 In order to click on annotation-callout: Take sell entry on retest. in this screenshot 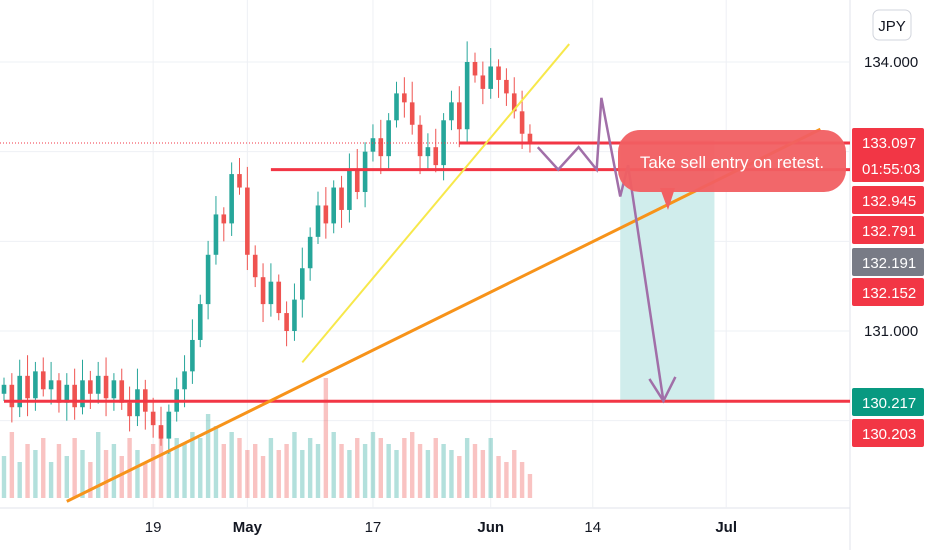, I will do `click(732, 170)`.